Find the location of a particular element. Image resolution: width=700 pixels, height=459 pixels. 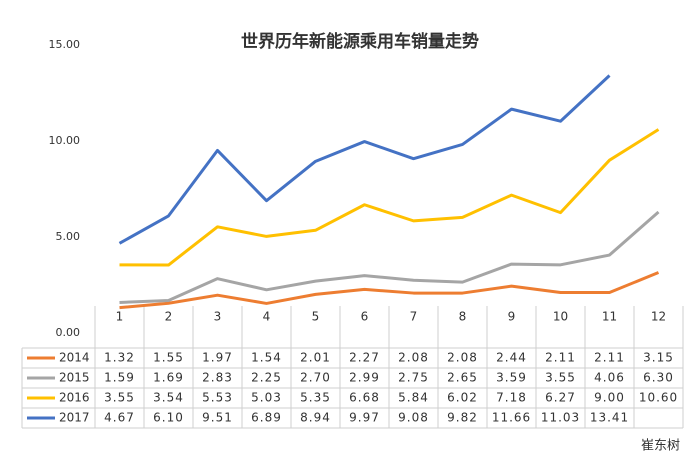

table-cell: 2.44 is located at coordinates (511, 358).